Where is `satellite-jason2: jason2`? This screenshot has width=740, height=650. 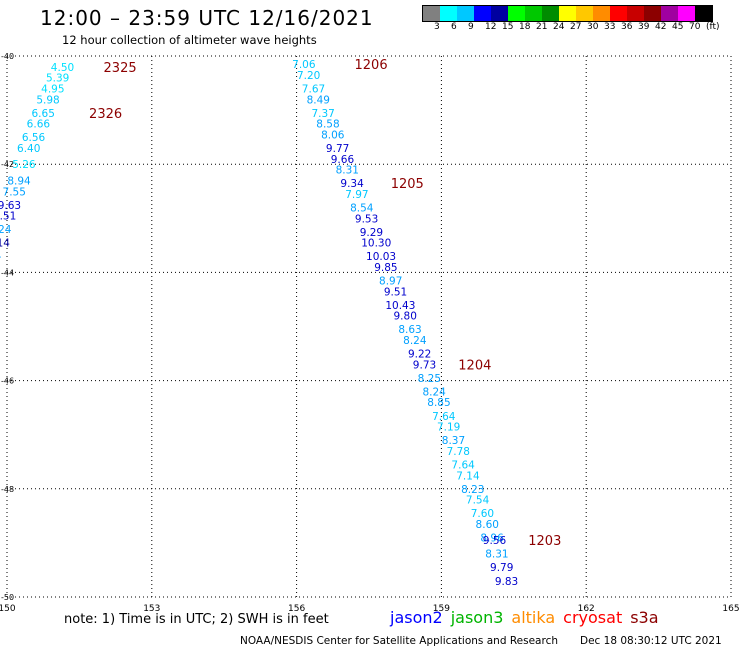 satellite-jason2: jason2 is located at coordinates (416, 617).